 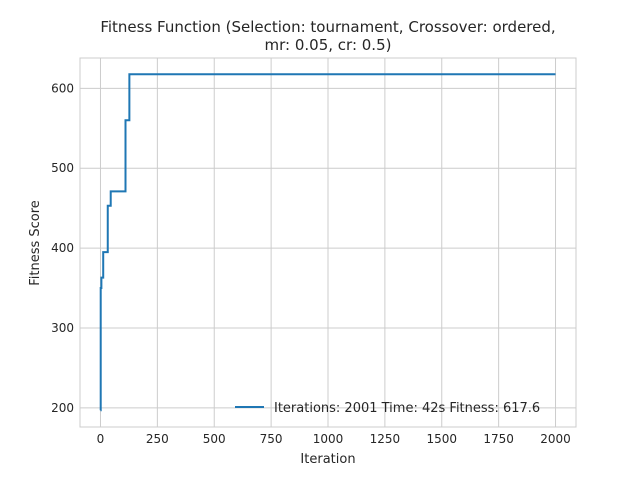 What do you see at coordinates (328, 45) in the screenshot?
I see `chart-title-line-2: mr: 0.05, cr: 0.5)` at bounding box center [328, 45].